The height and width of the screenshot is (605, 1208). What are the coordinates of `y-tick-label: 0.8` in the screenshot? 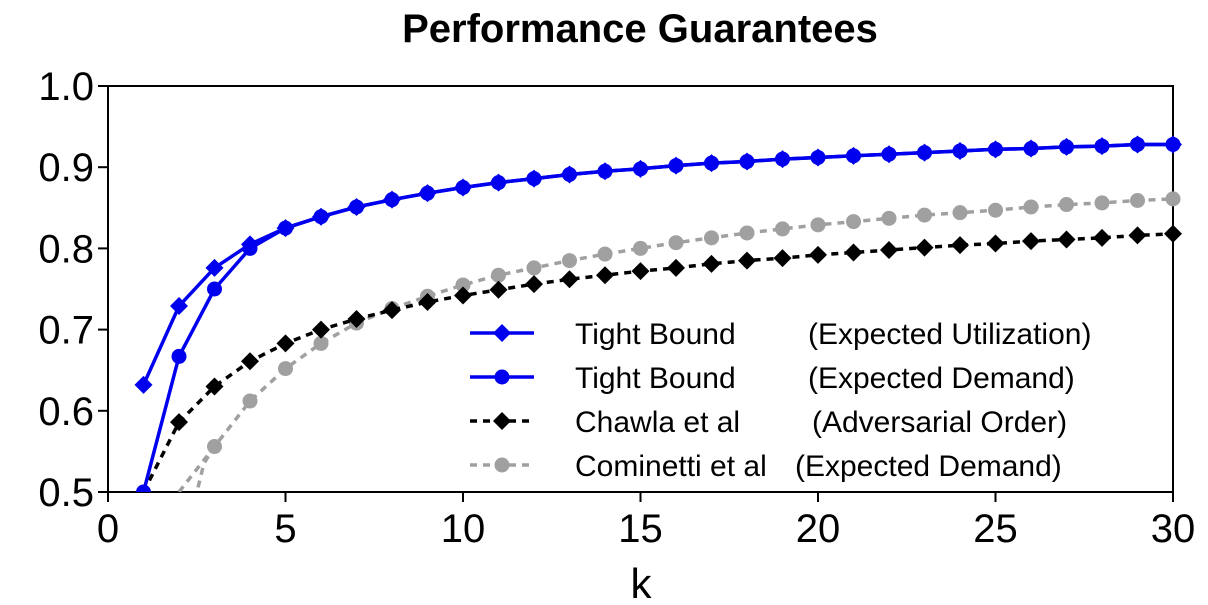 It's located at (66, 249).